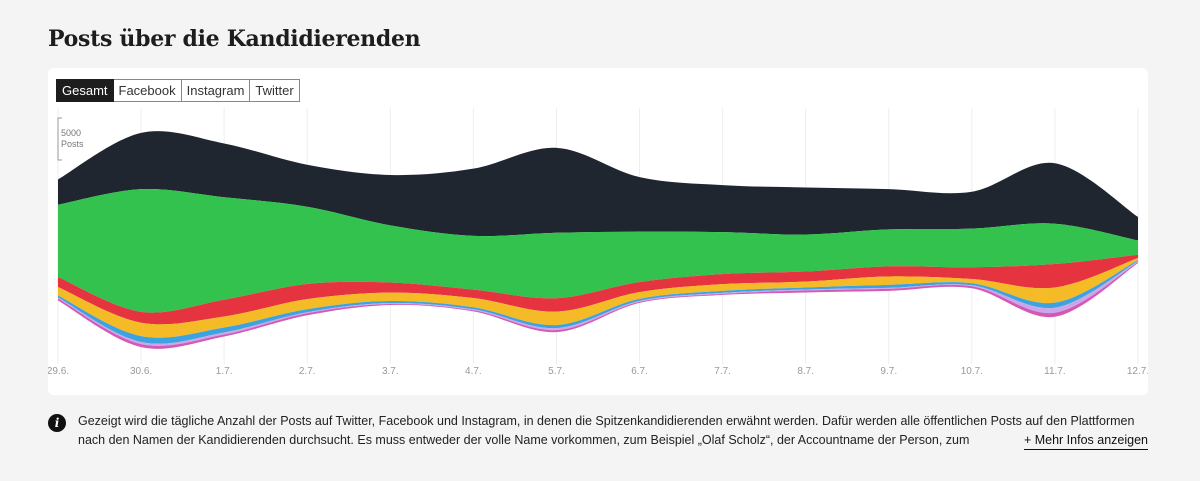 This screenshot has height=481, width=1200. I want to click on tab-gesamt: Gesamt, so click(85, 90).